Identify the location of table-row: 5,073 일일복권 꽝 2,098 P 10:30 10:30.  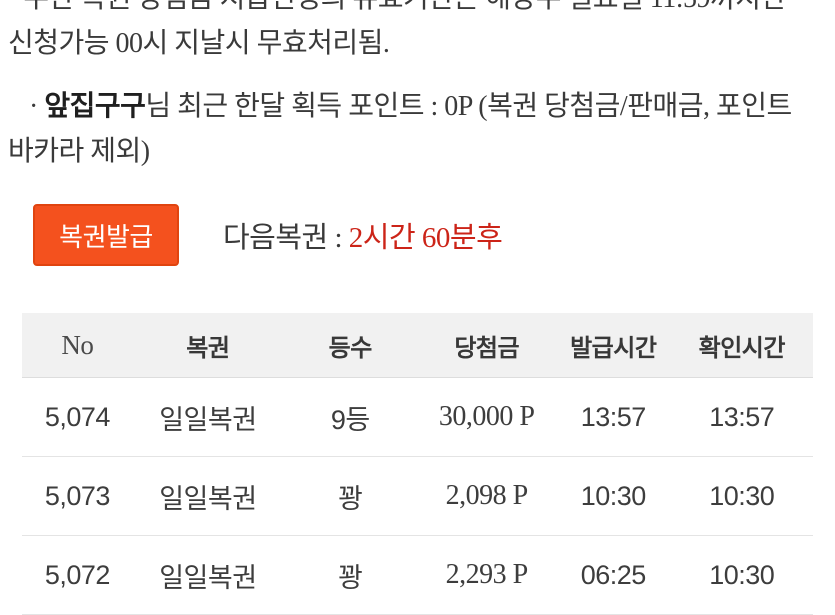
(417, 496).